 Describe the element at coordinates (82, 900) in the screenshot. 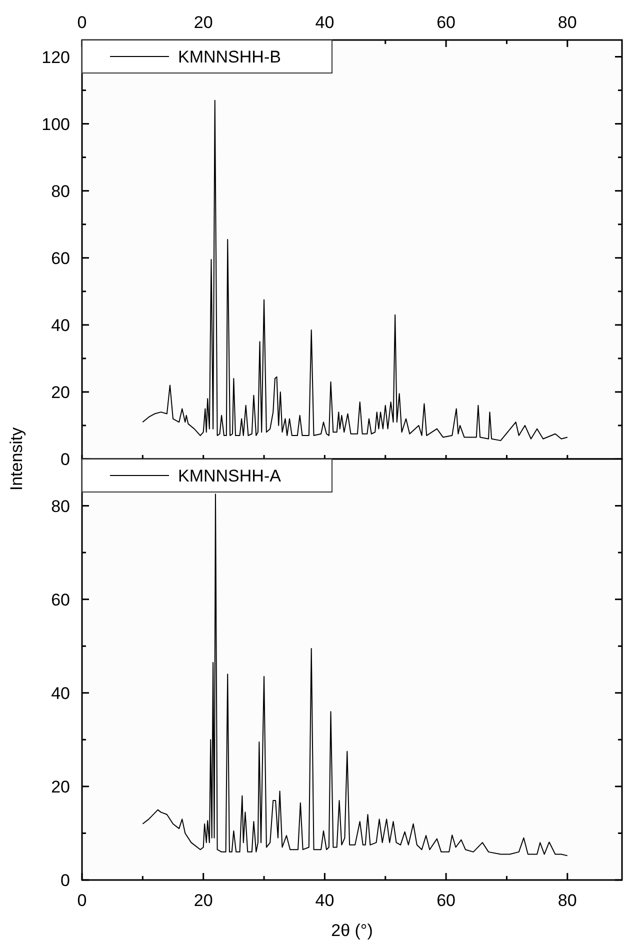

I see `x-tick-label: 0` at that location.